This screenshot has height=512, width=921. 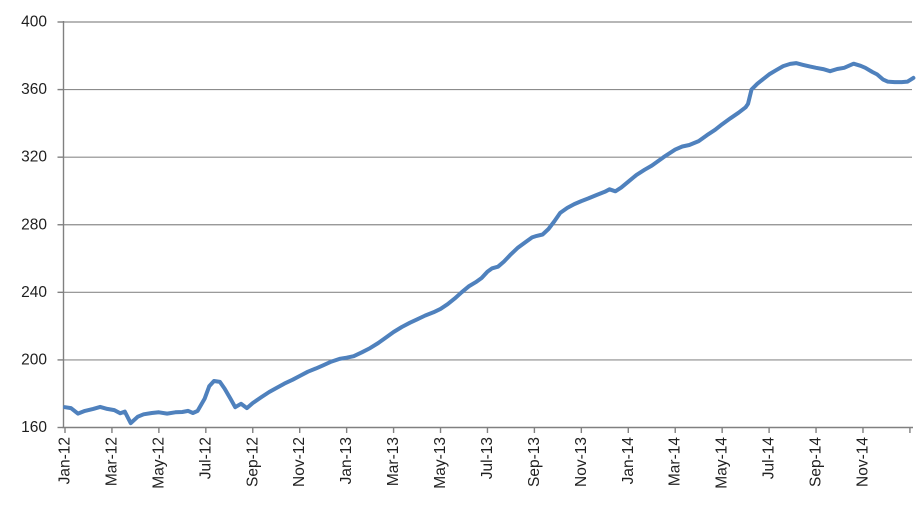 I want to click on x-axis-label-May-12: May-12, so click(x=158, y=463).